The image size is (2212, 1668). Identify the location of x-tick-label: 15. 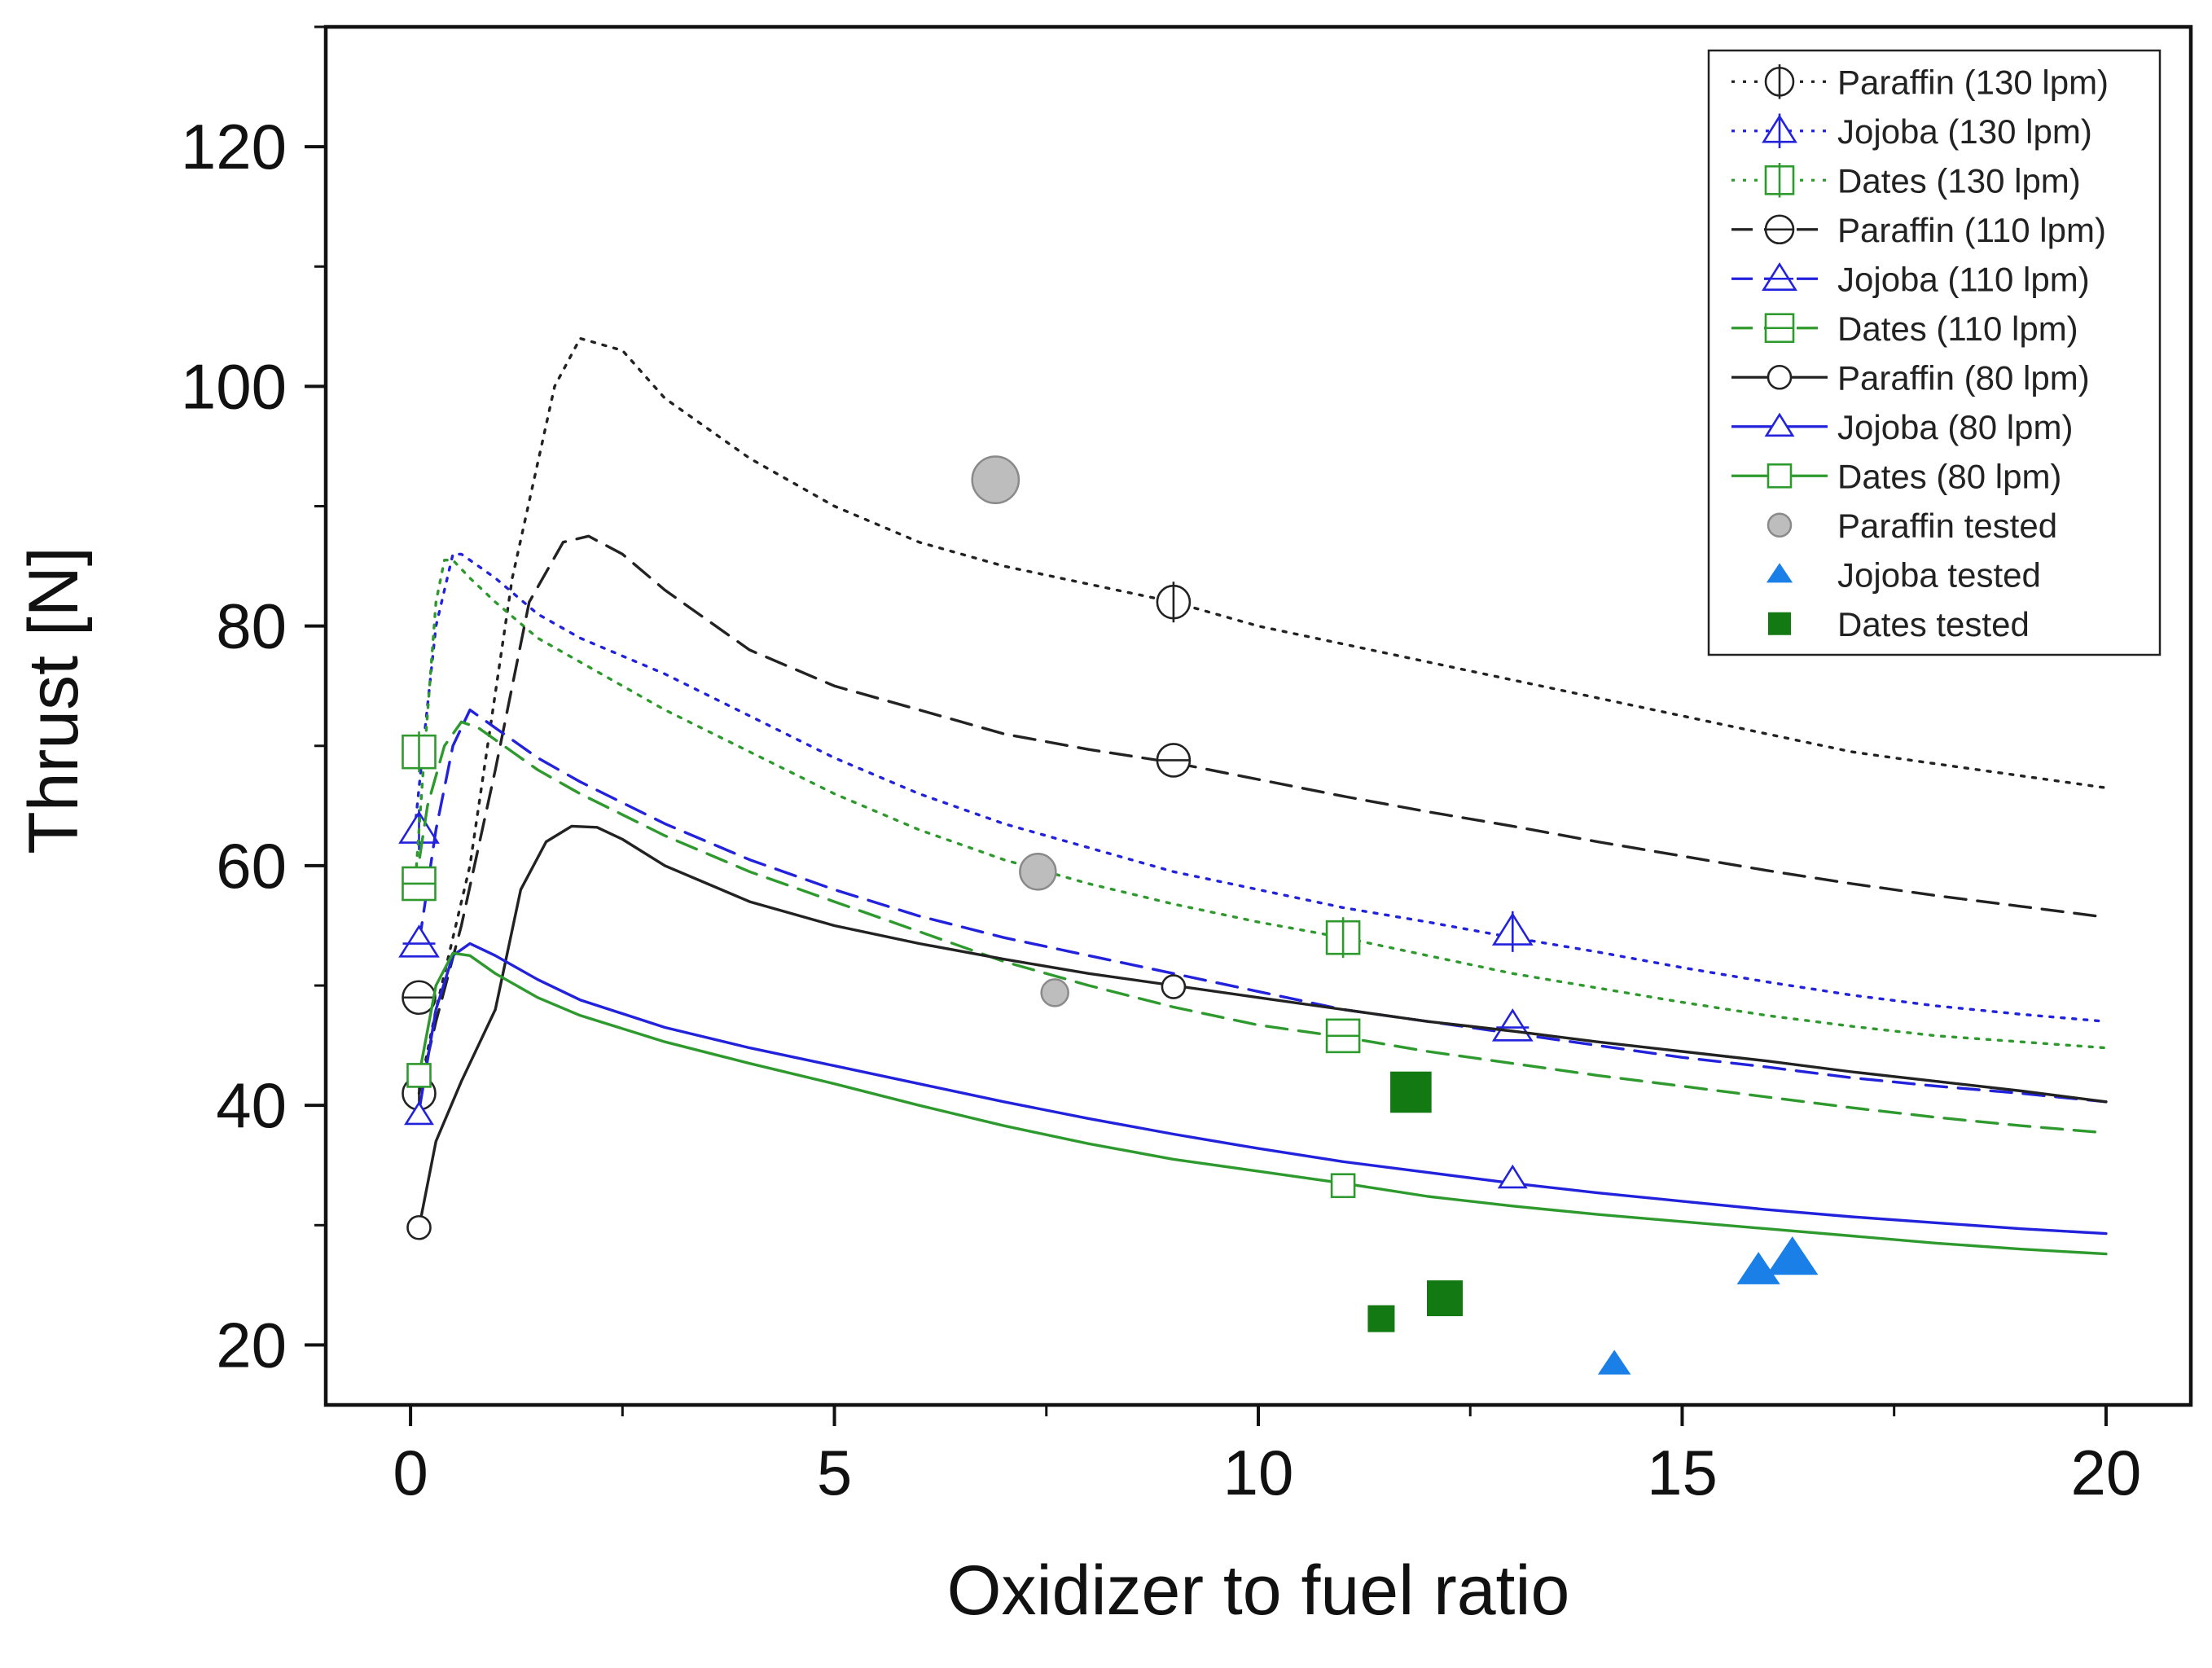
(1683, 1472).